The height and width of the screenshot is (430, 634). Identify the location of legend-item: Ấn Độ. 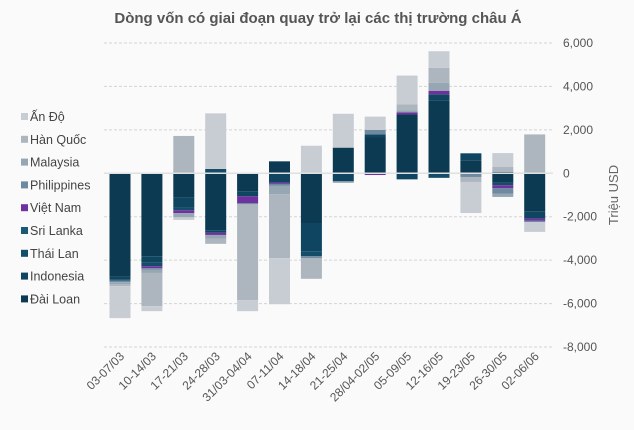
(43, 116).